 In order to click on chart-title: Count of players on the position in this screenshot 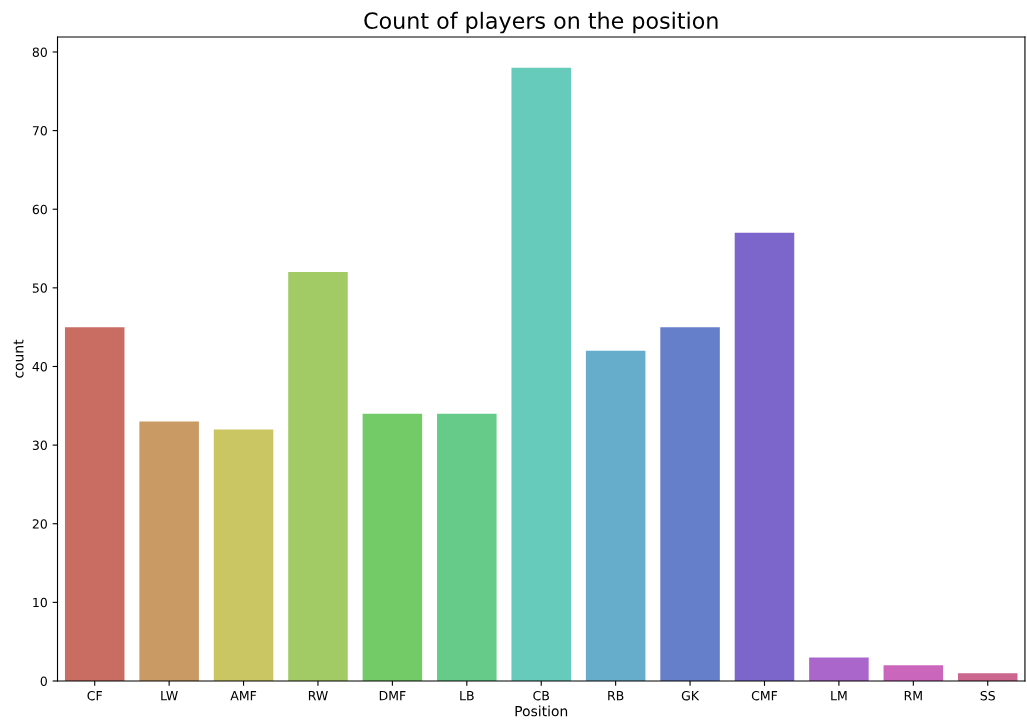, I will do `click(541, 22)`.